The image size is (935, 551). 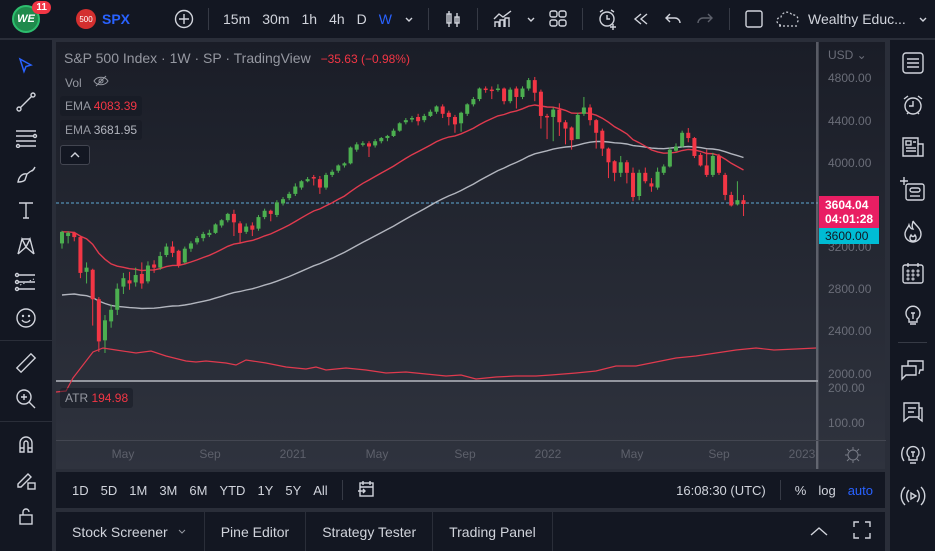 What do you see at coordinates (912, 315) in the screenshot?
I see `ideas-lightbulb-icon` at bounding box center [912, 315].